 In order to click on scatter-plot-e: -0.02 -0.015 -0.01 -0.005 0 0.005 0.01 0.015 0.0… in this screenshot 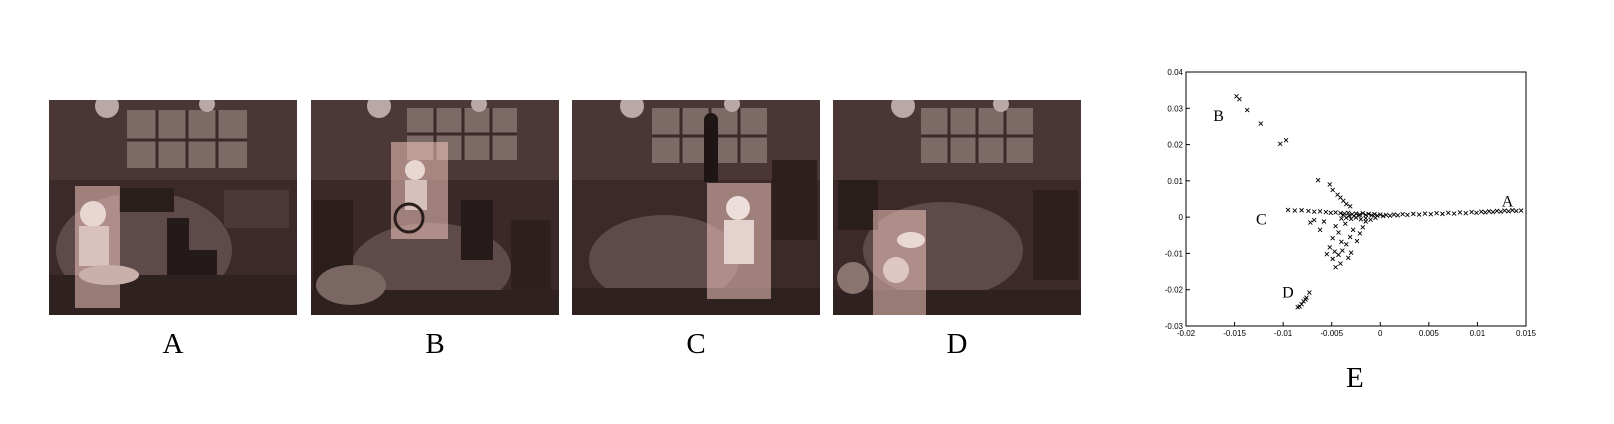, I will do `click(1351, 203)`.